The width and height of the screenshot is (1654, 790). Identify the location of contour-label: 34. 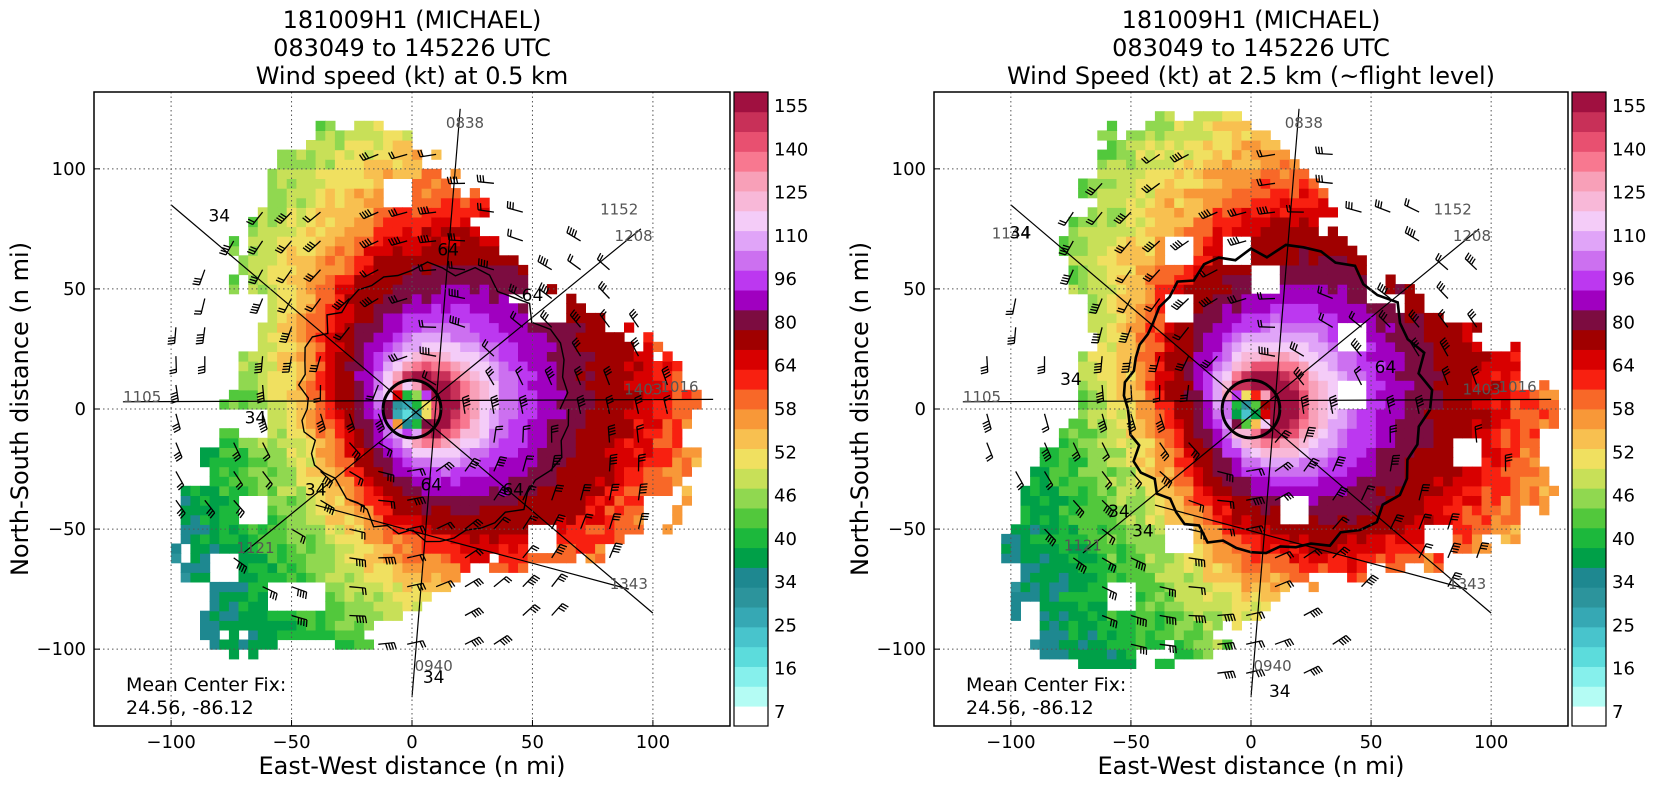
(256, 418).